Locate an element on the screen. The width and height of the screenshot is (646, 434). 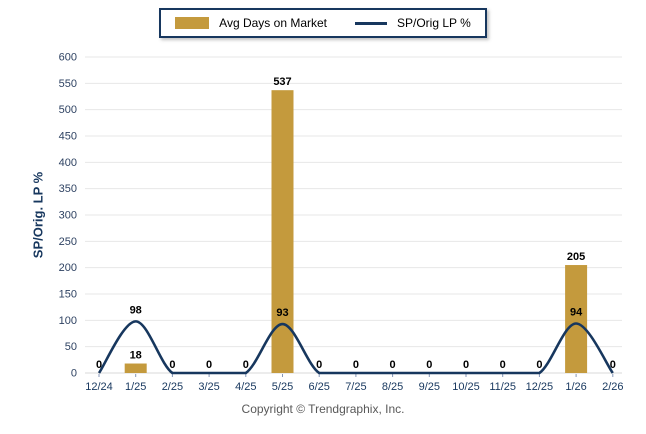
x-tick-label: 4/25 is located at coordinates (245, 387).